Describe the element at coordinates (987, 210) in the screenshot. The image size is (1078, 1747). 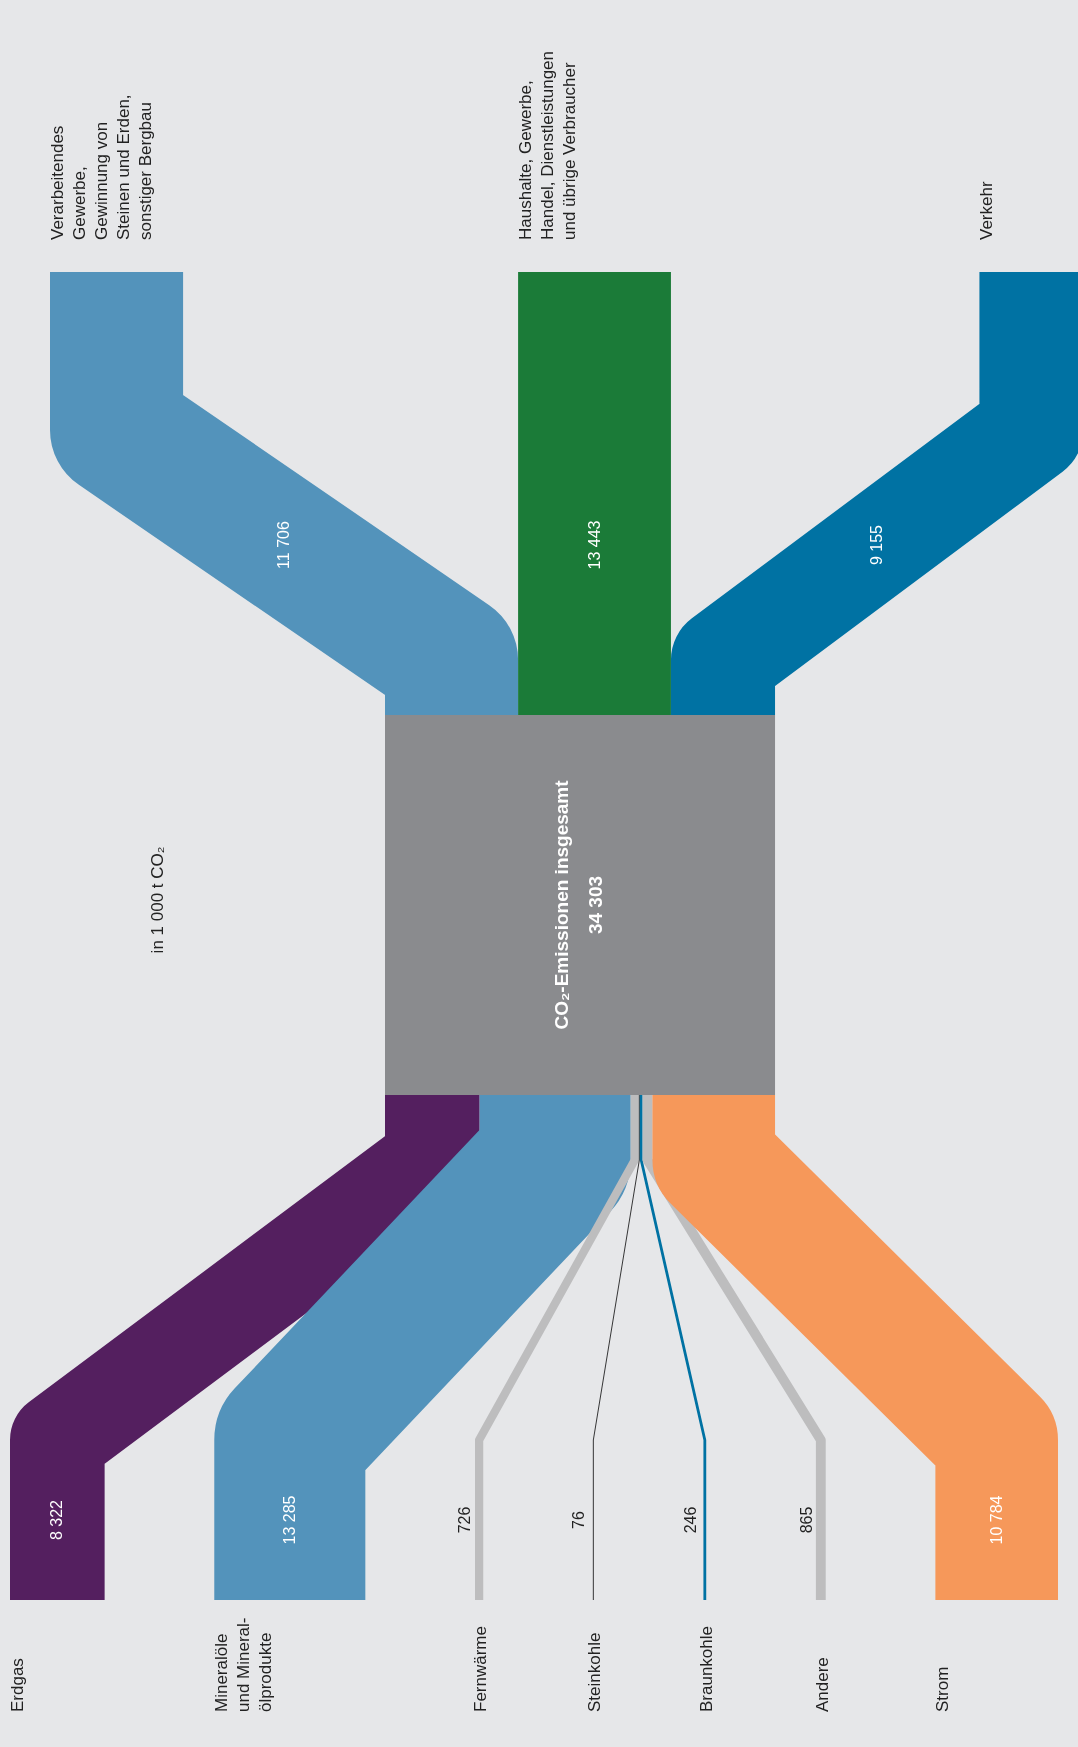
I see `category-label: Verkehr` at that location.